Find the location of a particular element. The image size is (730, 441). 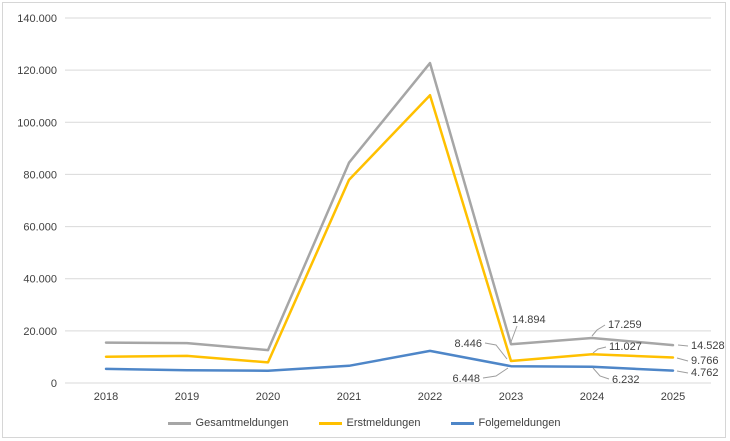

x-tick-label: 2025 is located at coordinates (673, 397).